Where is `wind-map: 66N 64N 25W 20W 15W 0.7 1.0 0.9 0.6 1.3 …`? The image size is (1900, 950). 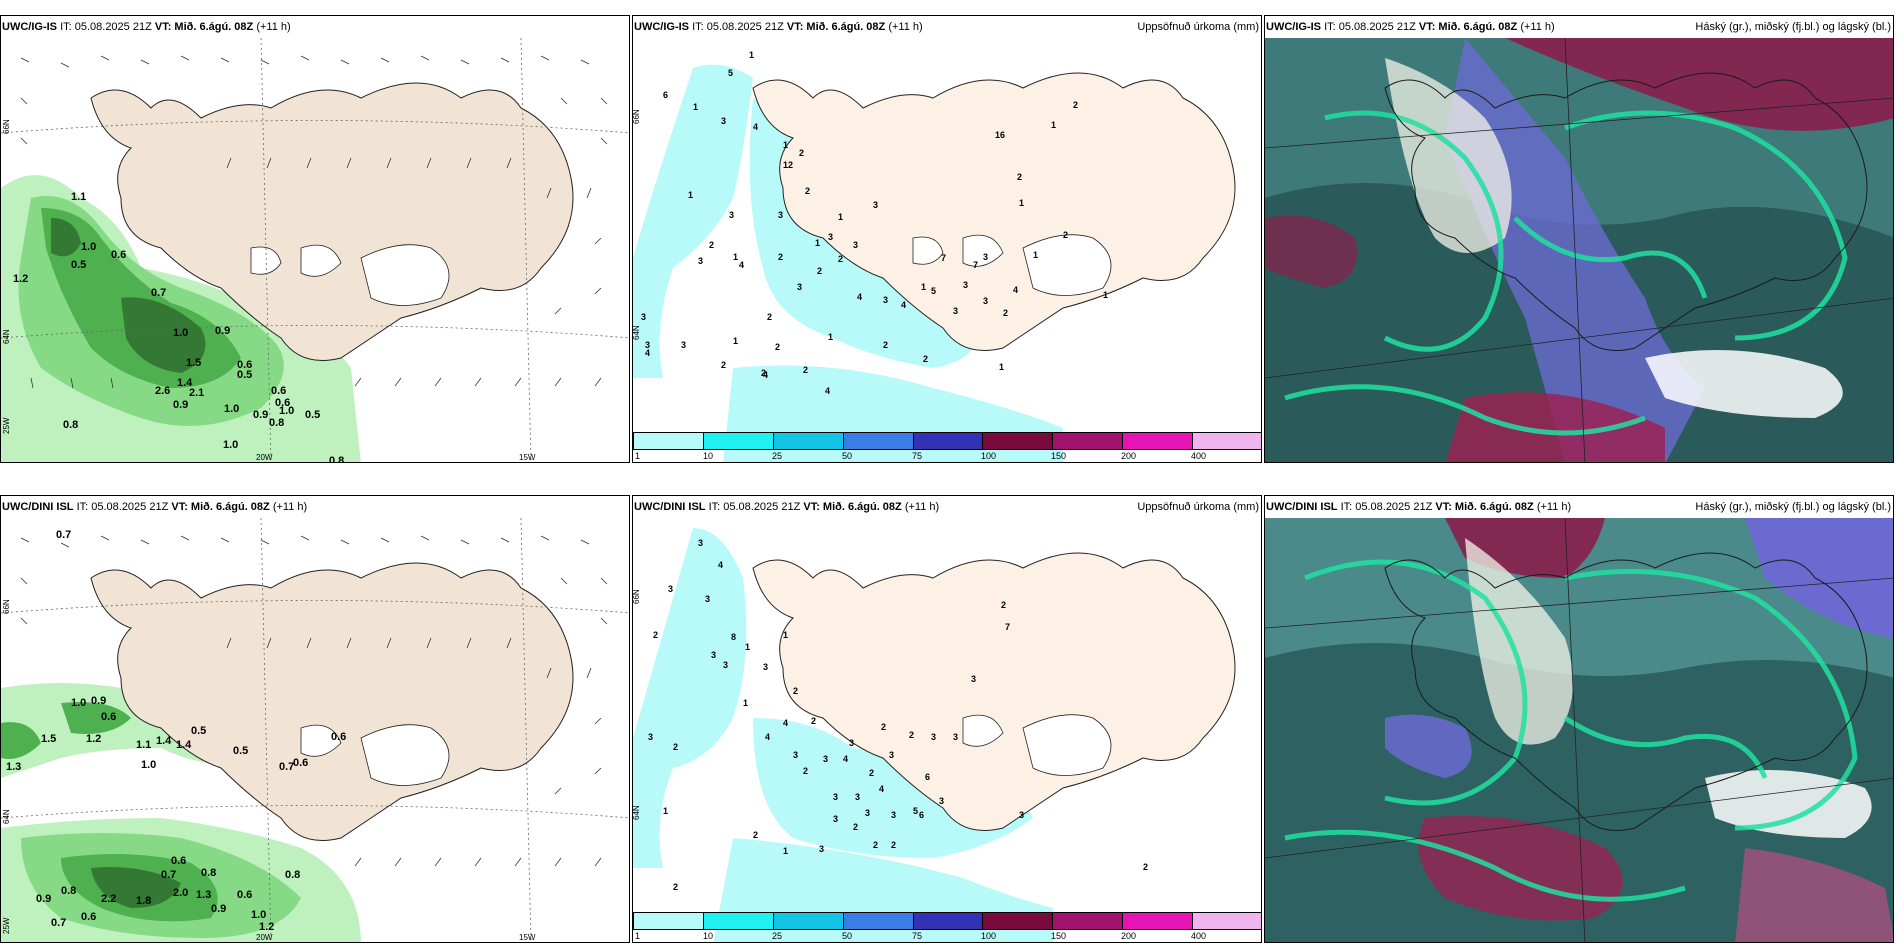 wind-map: 66N 64N 25W 20W 15W 0.7 1.0 0.9 0.6 1.3 … is located at coordinates (315, 730).